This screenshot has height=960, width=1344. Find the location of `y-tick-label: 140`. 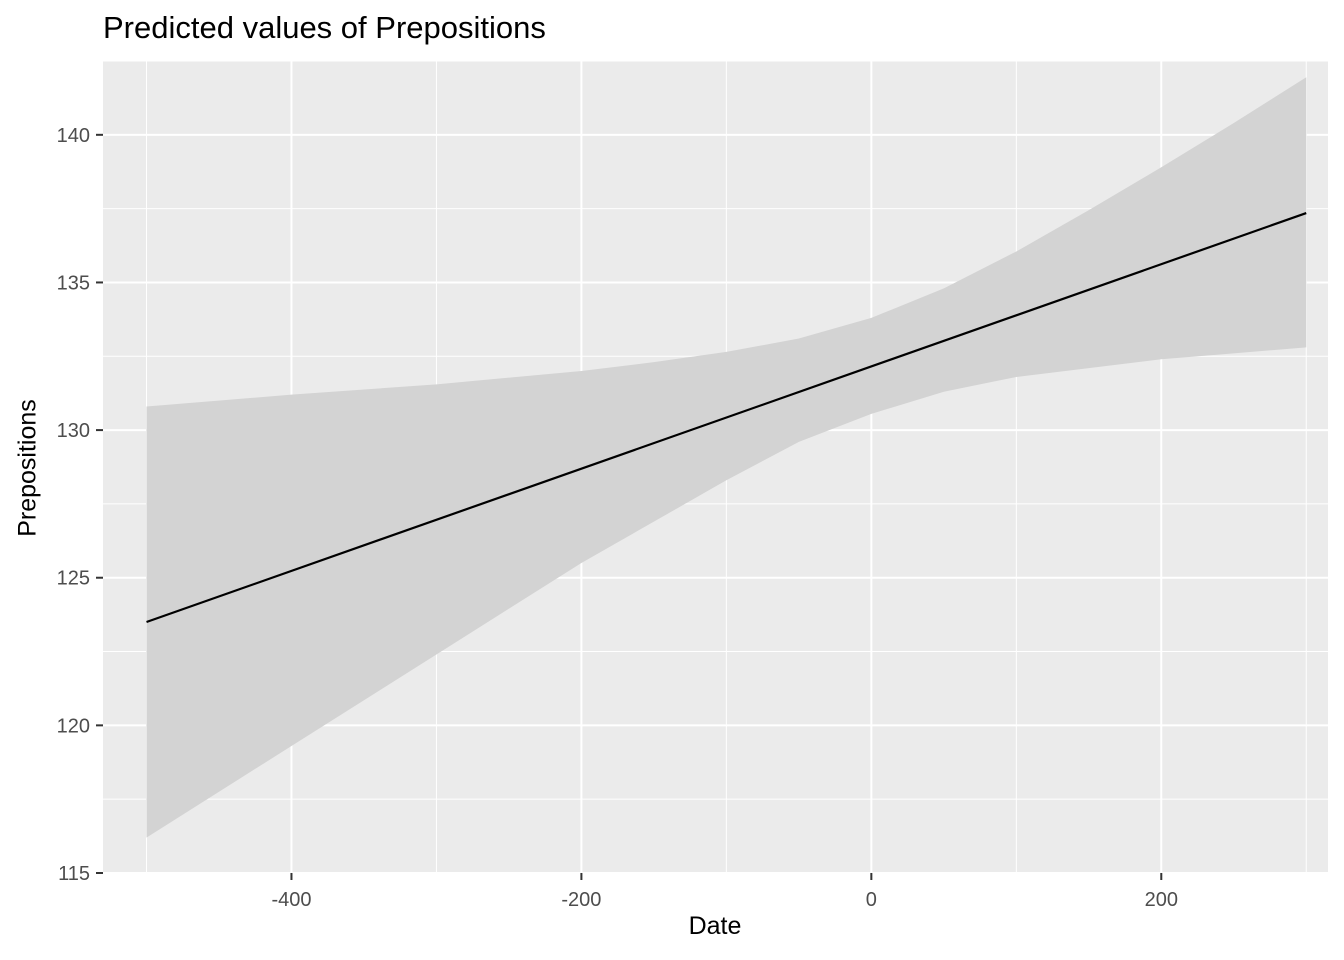

y-tick-label: 140 is located at coordinates (73, 136).